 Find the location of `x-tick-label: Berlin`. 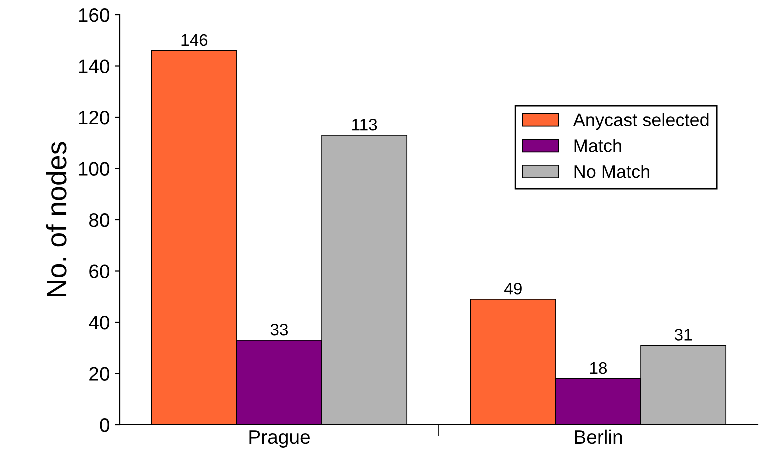

x-tick-label: Berlin is located at coordinates (598, 437).